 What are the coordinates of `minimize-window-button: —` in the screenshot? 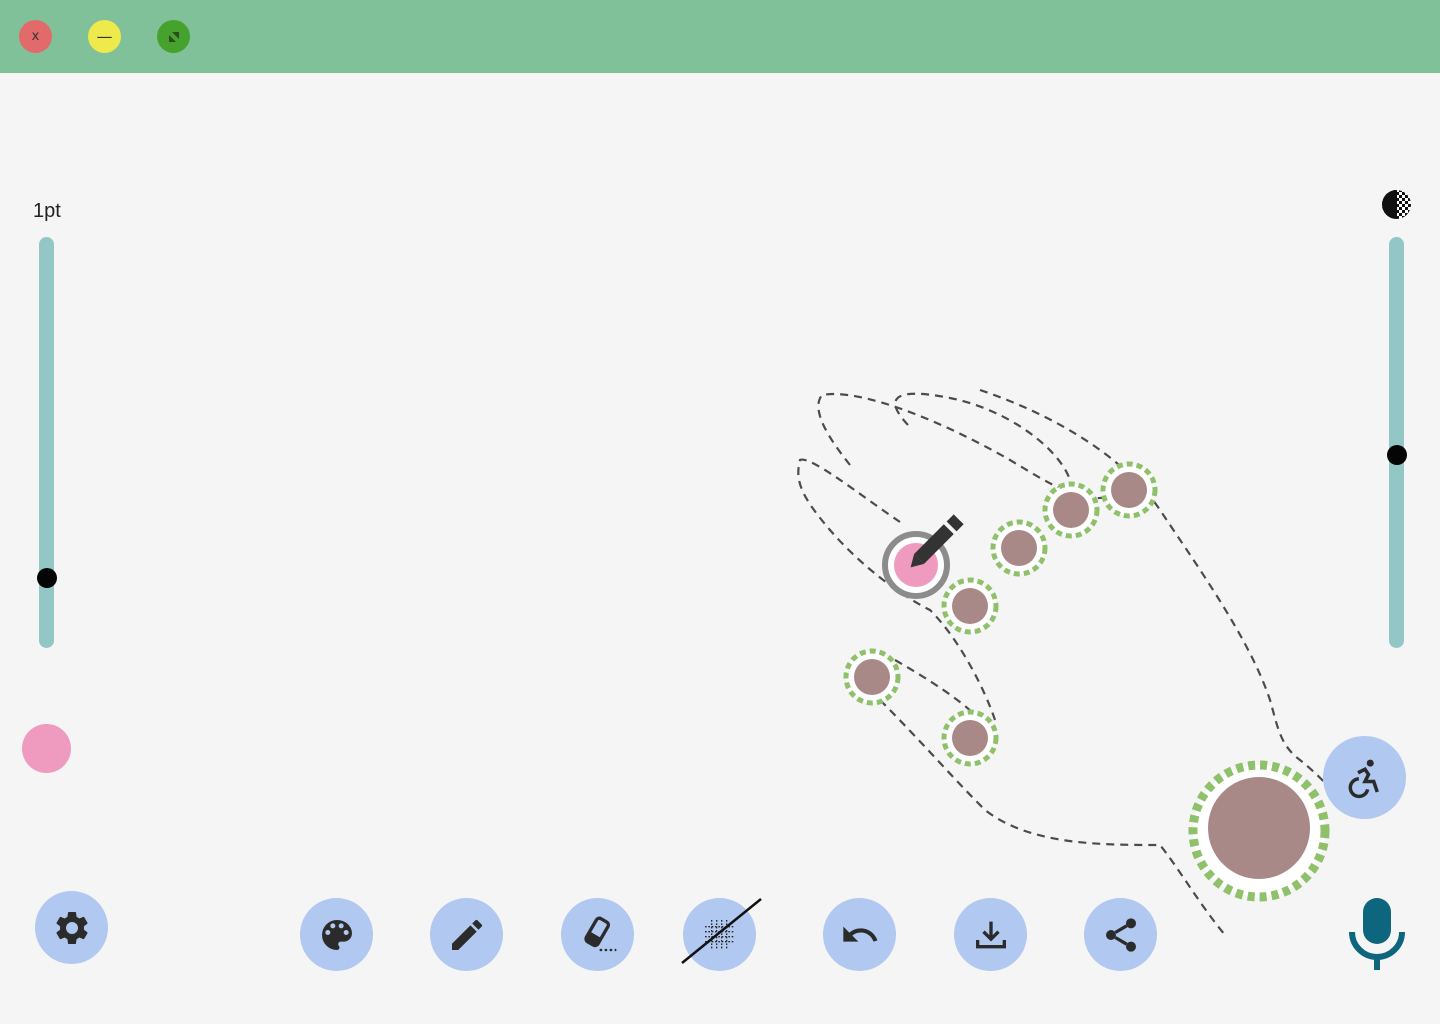 It's located at (104, 36).